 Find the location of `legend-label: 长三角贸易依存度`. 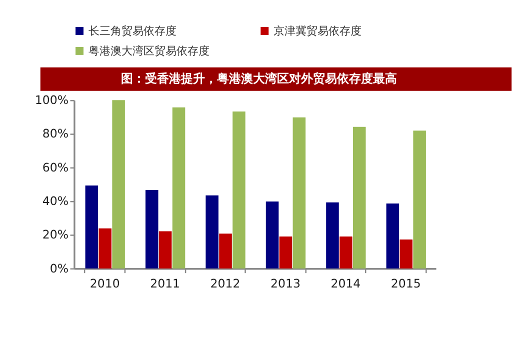

legend-label: 长三角贸易依存度 is located at coordinates (132, 31).